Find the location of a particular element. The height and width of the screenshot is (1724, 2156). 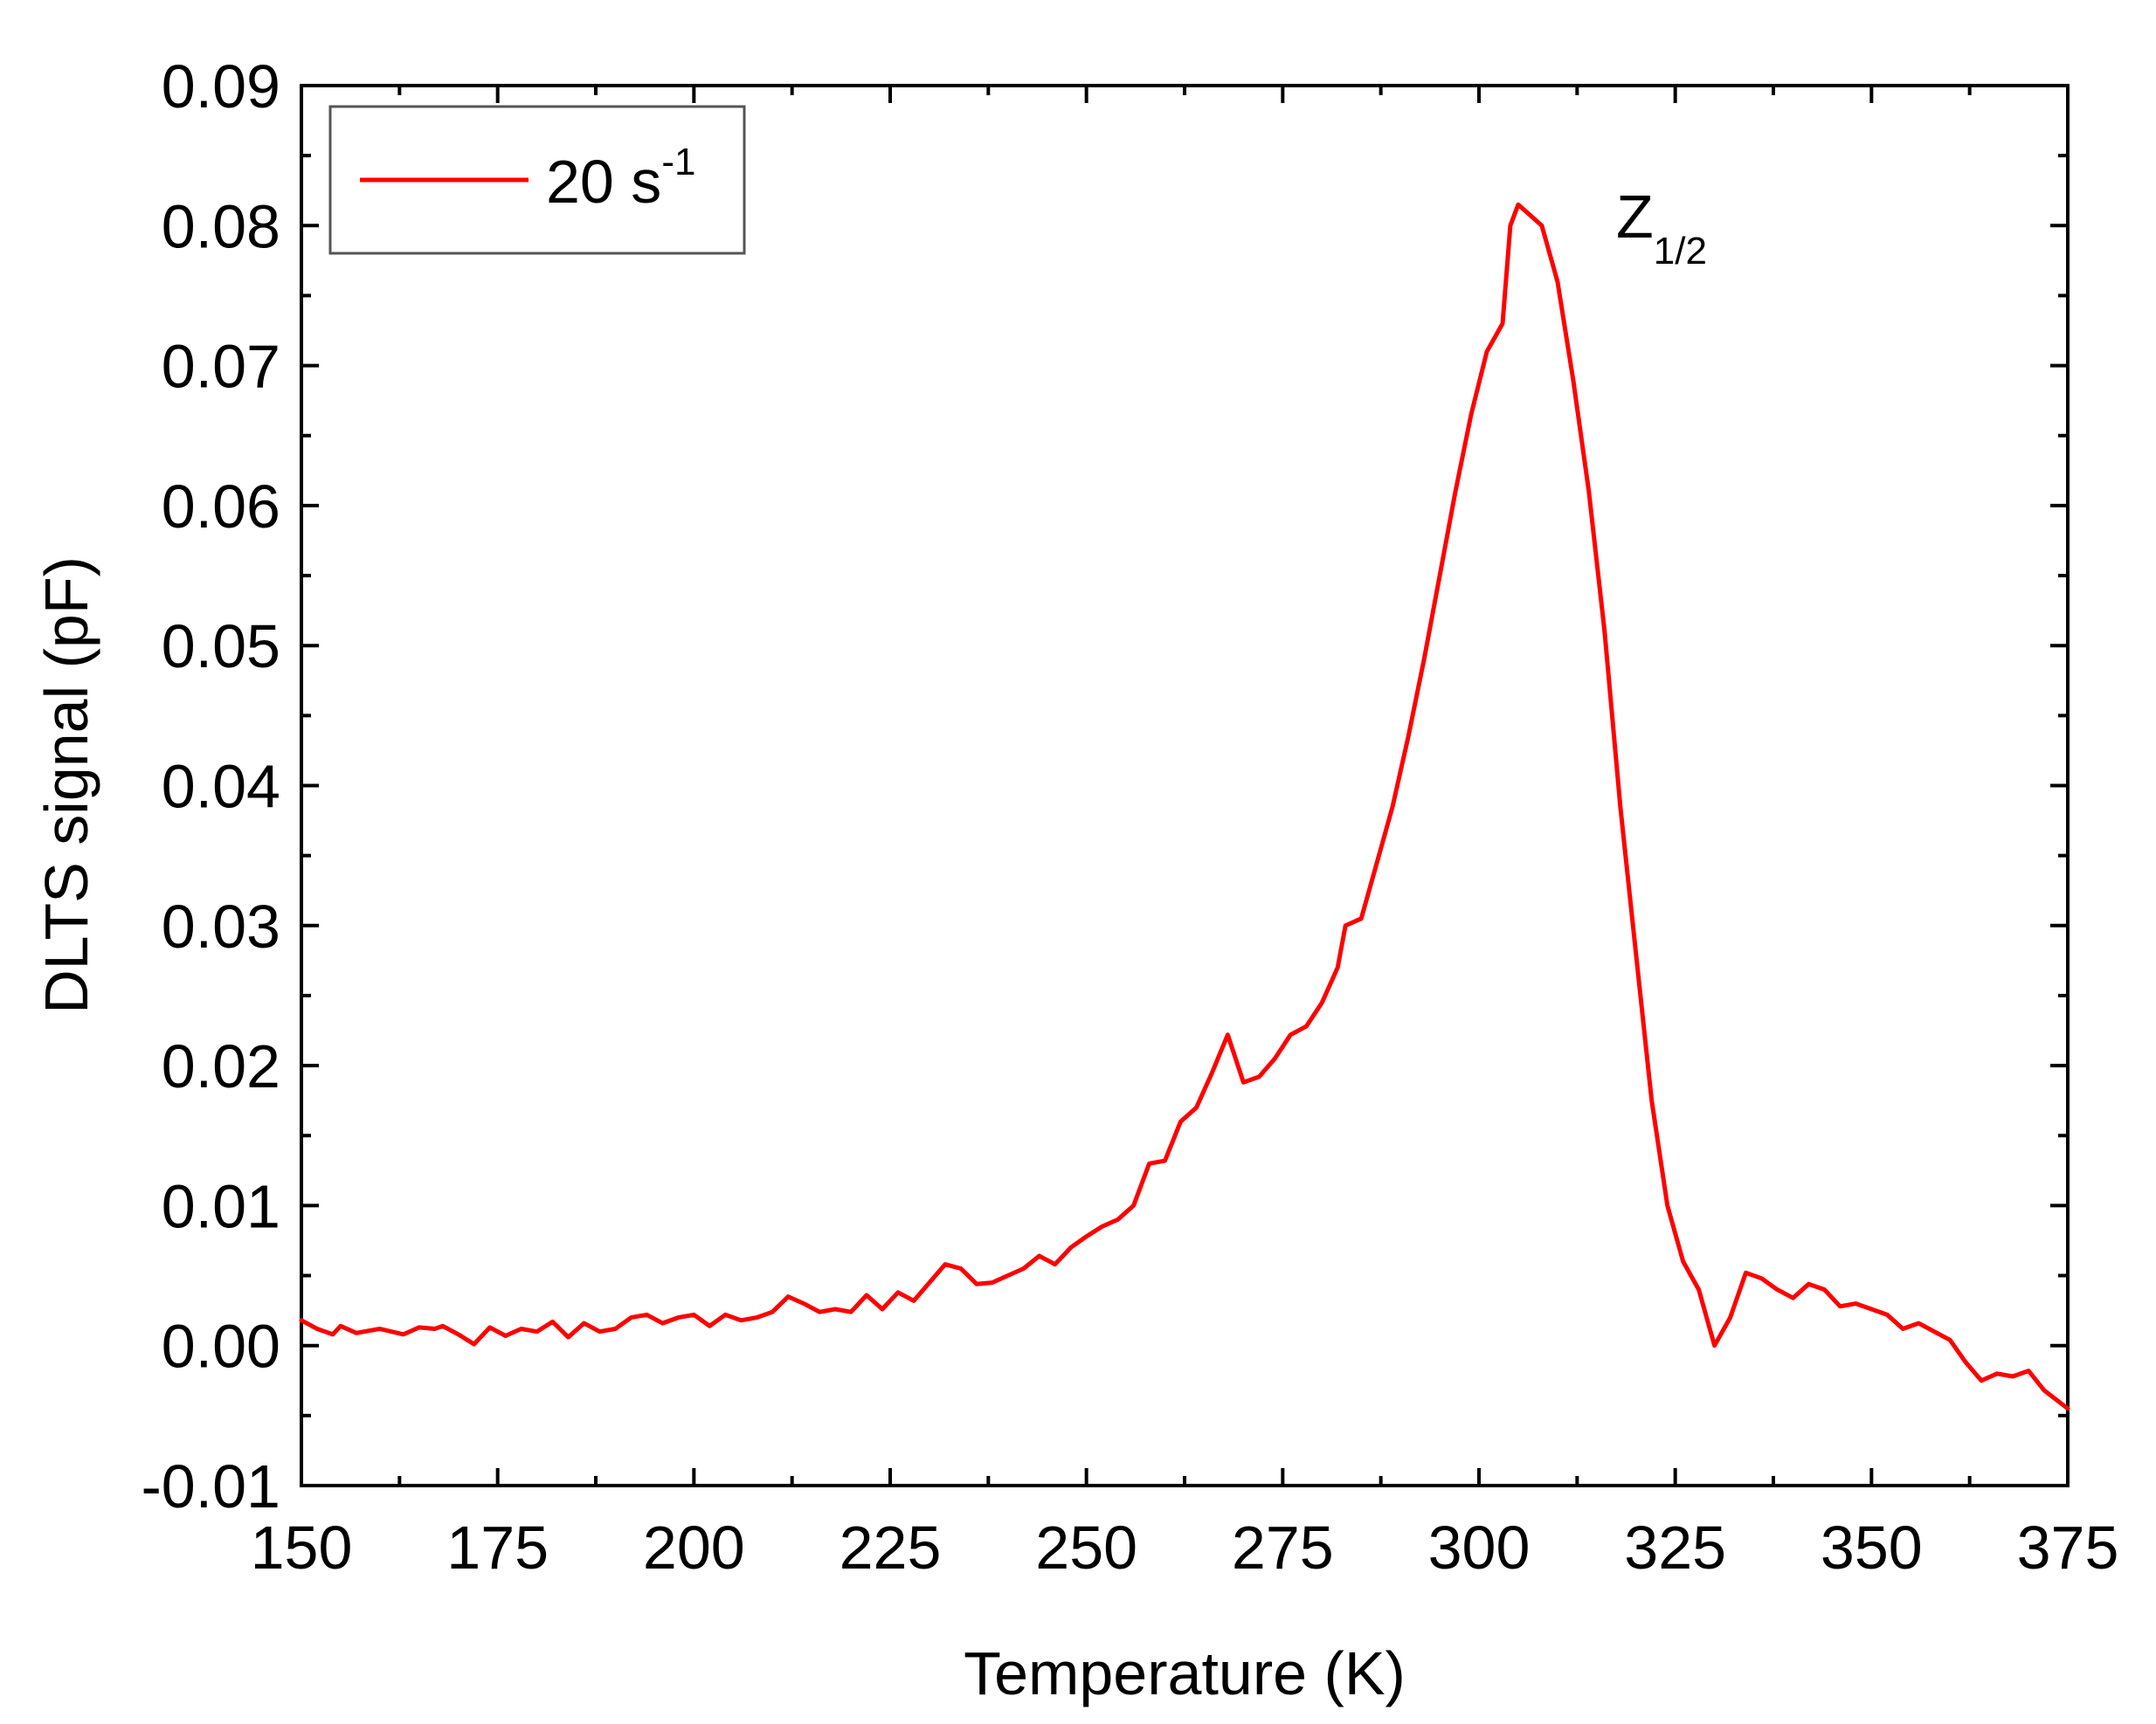

y-tick-label: 0.01 is located at coordinates (221, 1206).